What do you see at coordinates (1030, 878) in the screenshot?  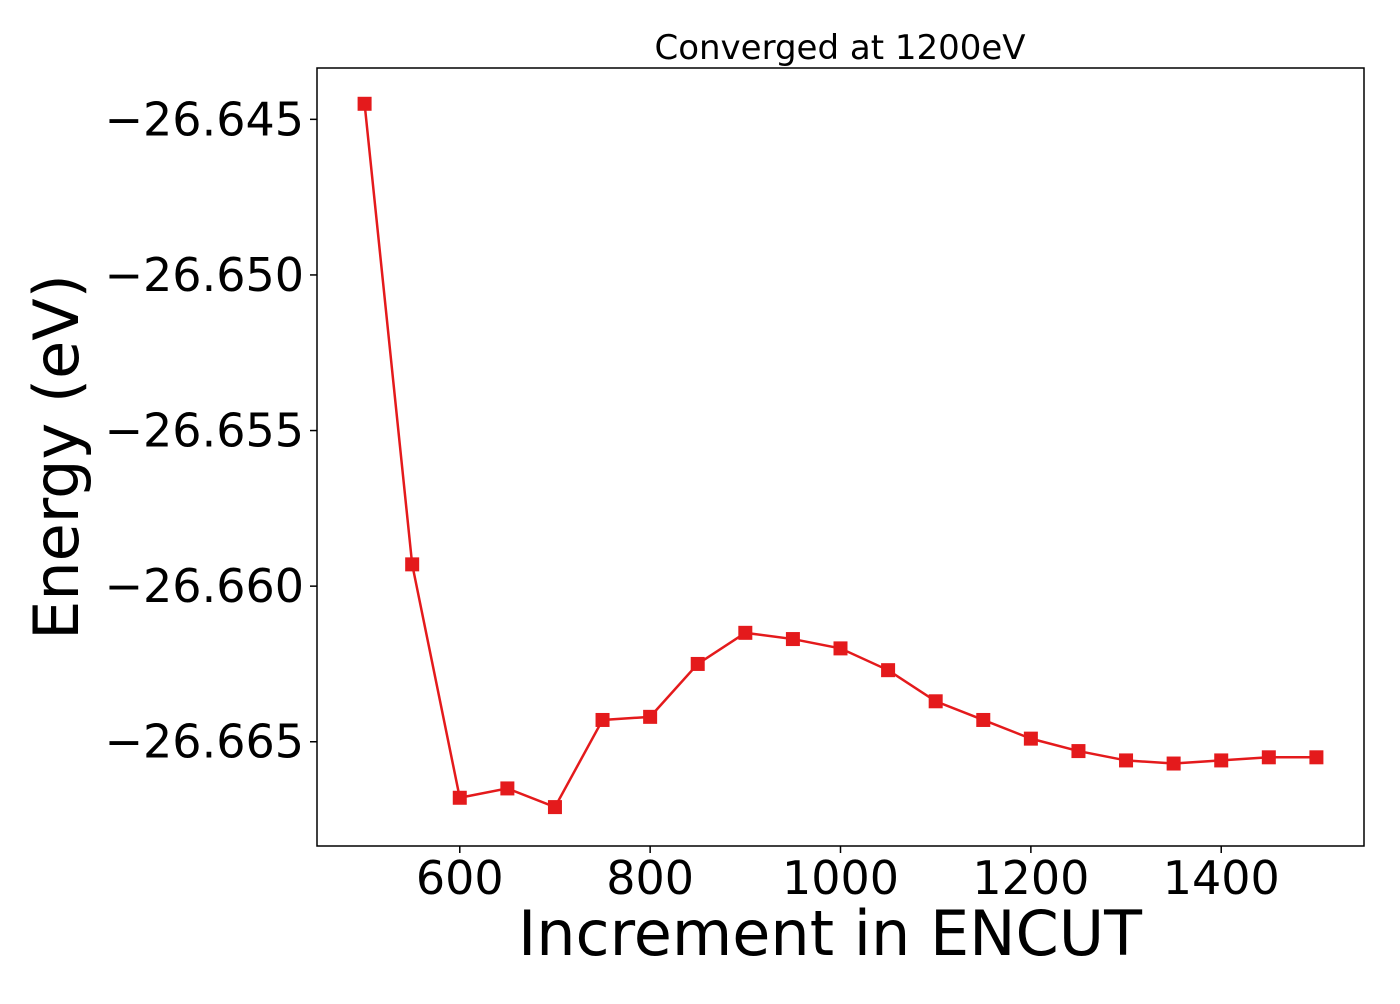 I see `x-tick-label: 1200` at bounding box center [1030, 878].